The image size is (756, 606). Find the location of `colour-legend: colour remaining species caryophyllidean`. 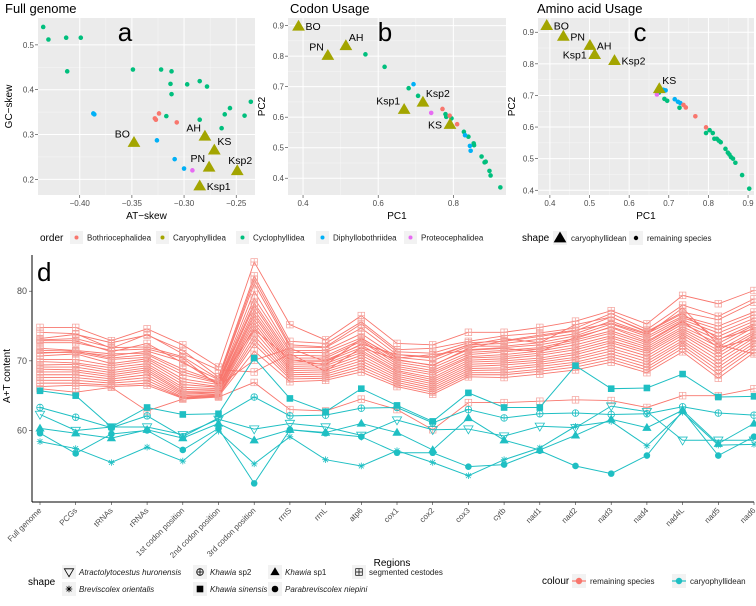

colour-legend: colour remaining species caryophyllidean is located at coordinates (644, 581).